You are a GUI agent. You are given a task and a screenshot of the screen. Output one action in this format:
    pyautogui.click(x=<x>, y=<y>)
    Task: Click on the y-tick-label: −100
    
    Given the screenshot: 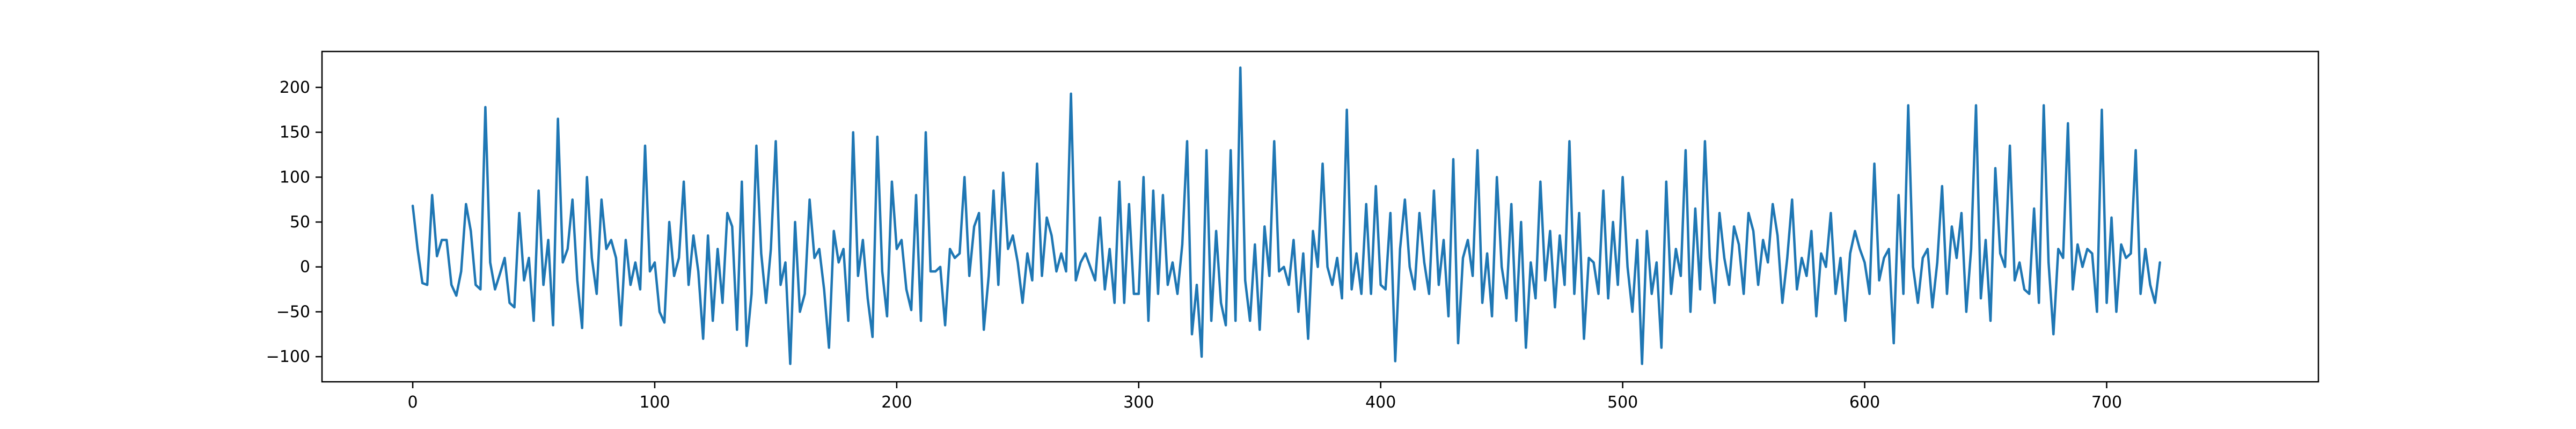 What is the action you would take?
    pyautogui.click(x=288, y=356)
    